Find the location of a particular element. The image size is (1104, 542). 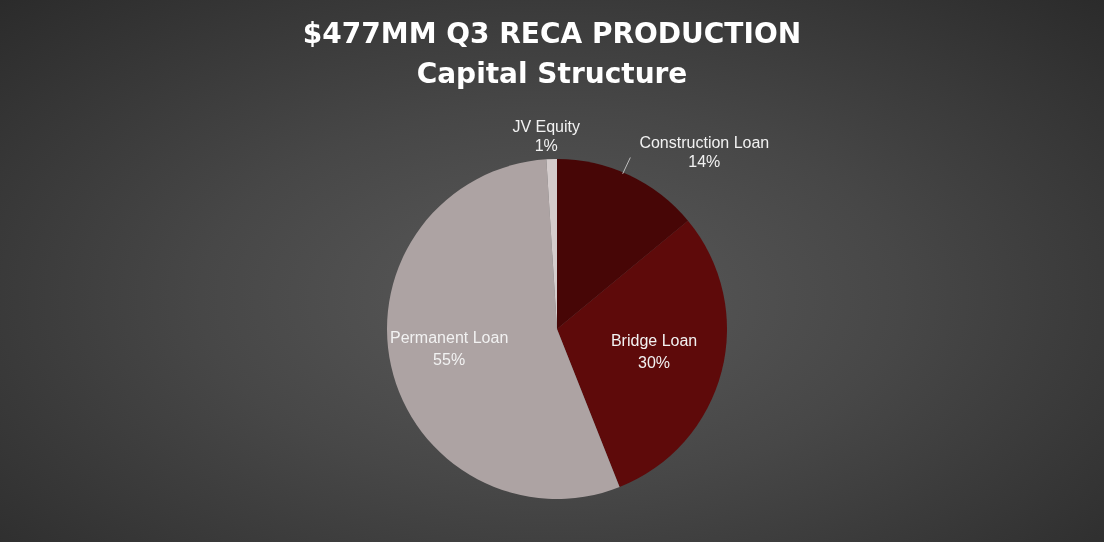

data-label: 30% is located at coordinates (654, 363).